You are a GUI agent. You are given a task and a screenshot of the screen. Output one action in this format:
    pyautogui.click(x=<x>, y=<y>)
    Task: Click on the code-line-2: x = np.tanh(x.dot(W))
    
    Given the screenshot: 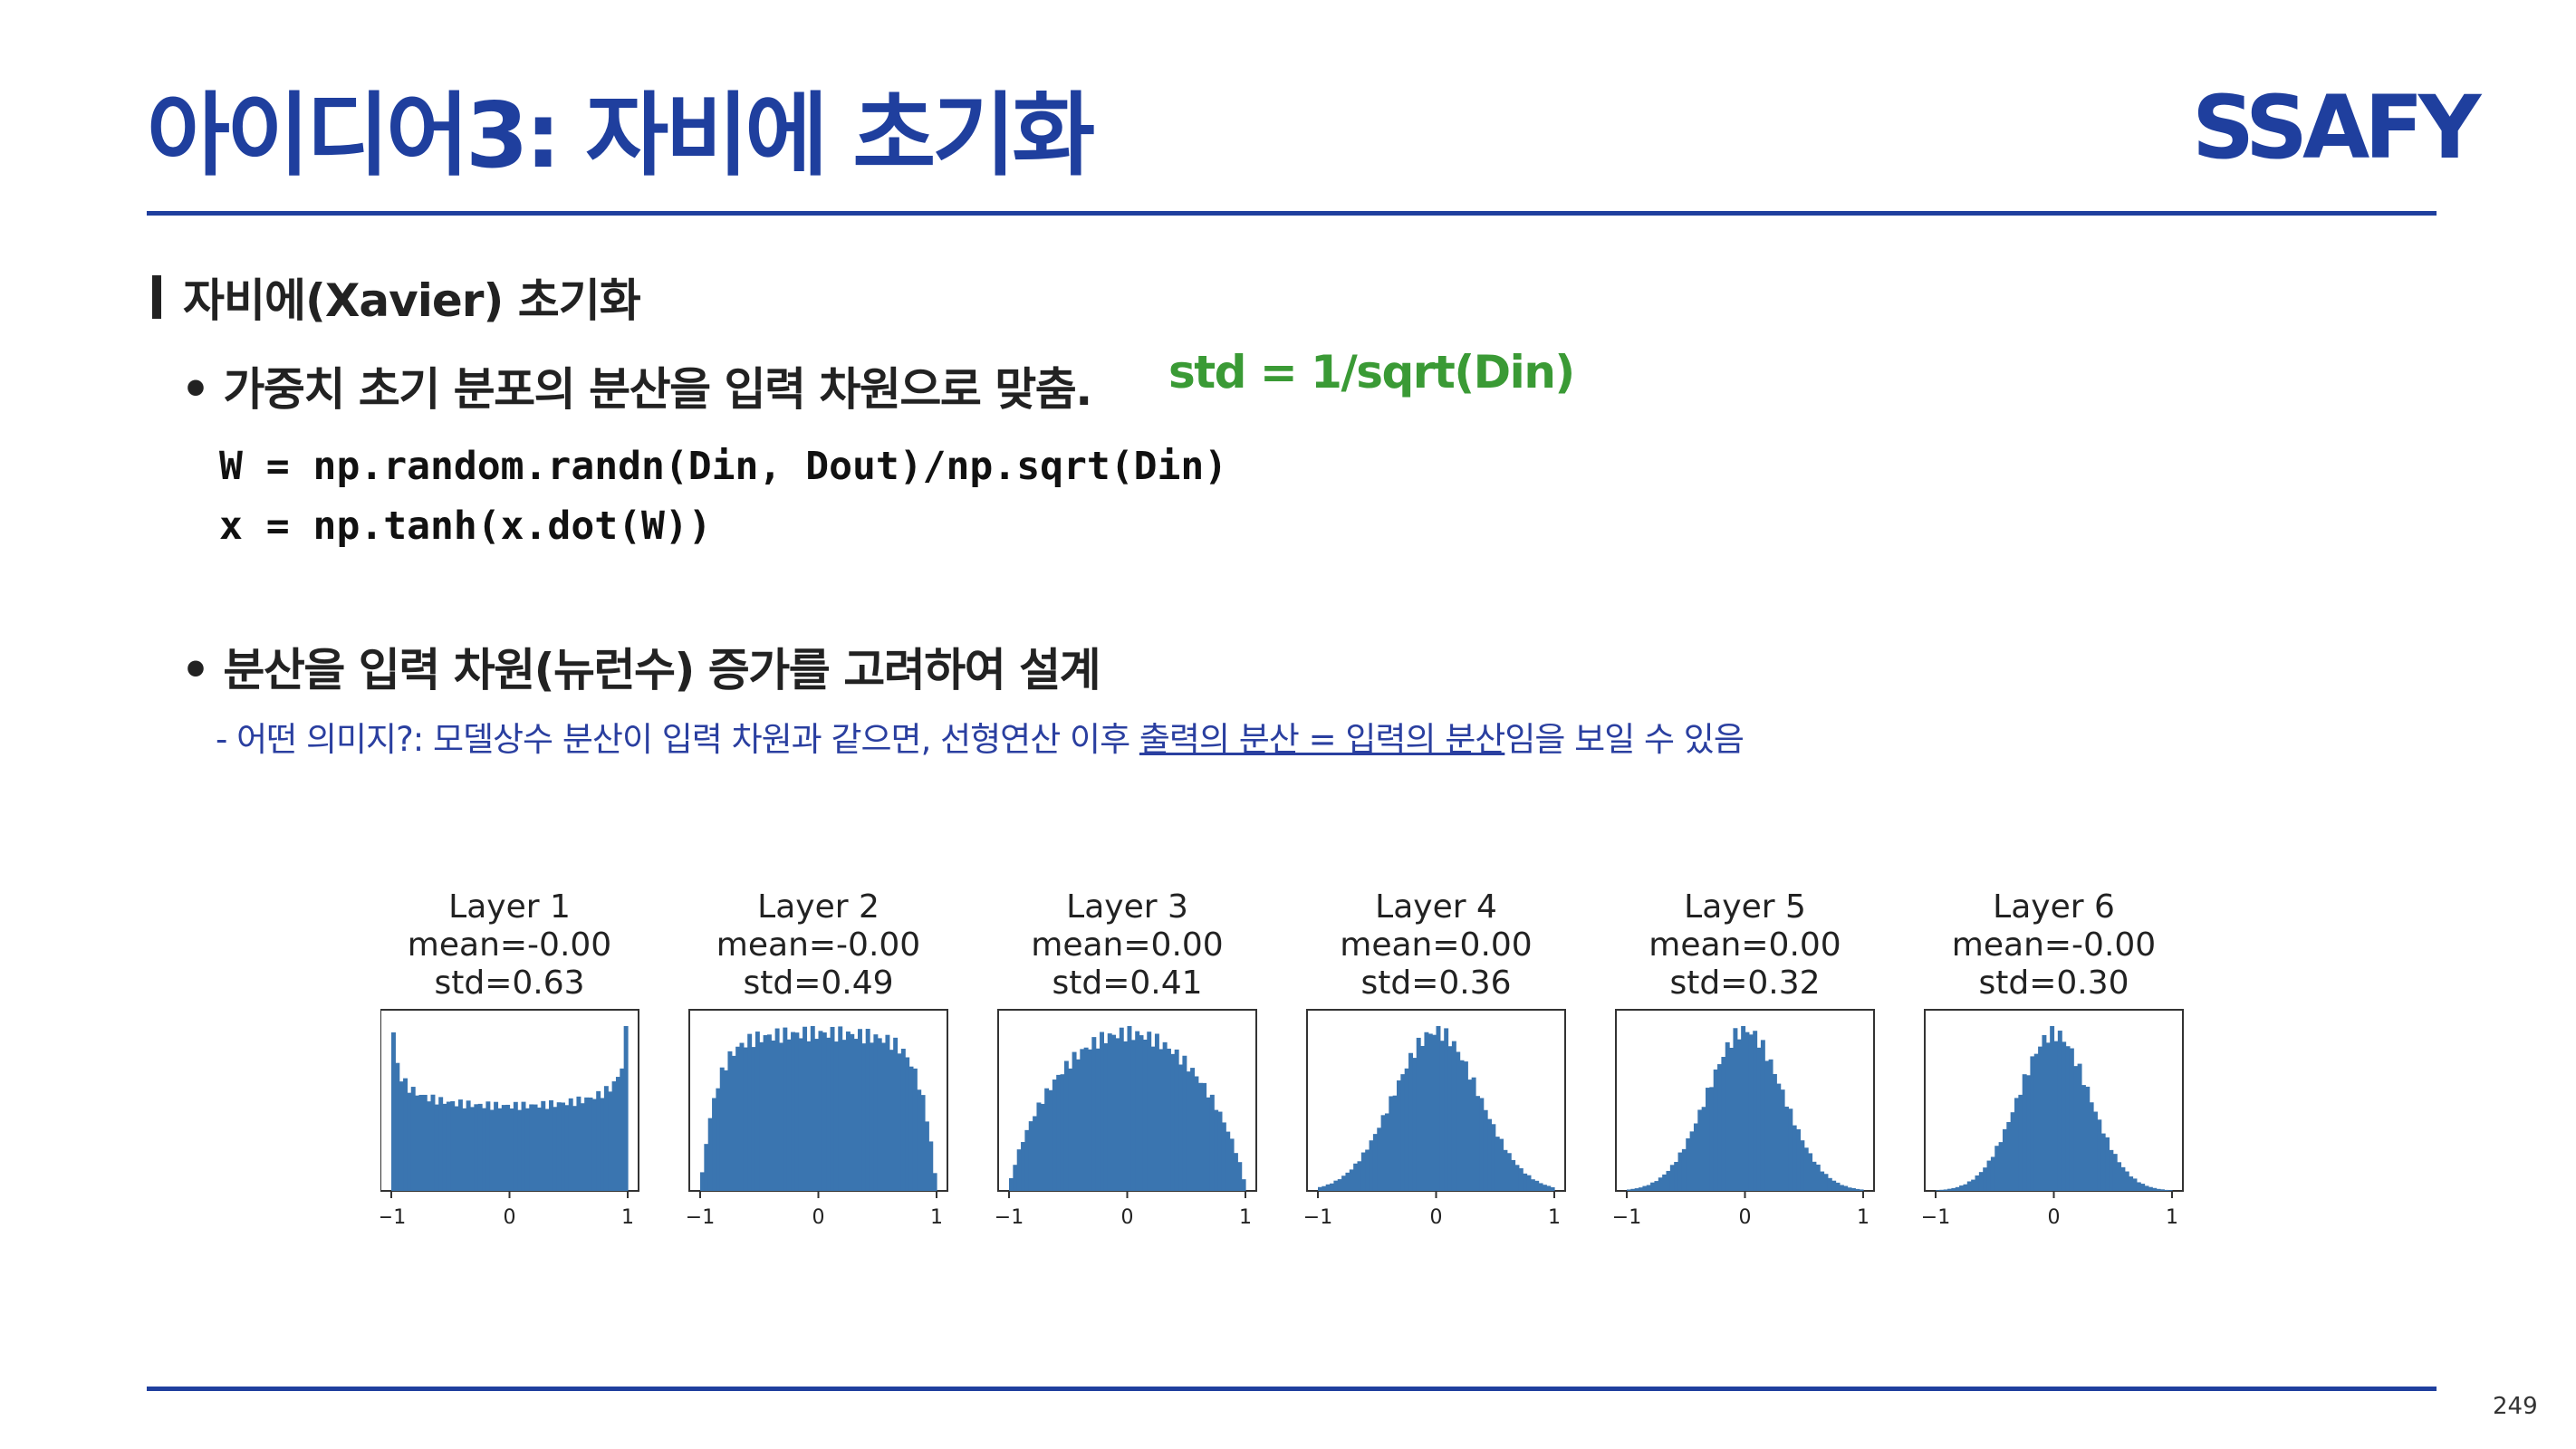 What is the action you would take?
    pyautogui.click(x=465, y=526)
    